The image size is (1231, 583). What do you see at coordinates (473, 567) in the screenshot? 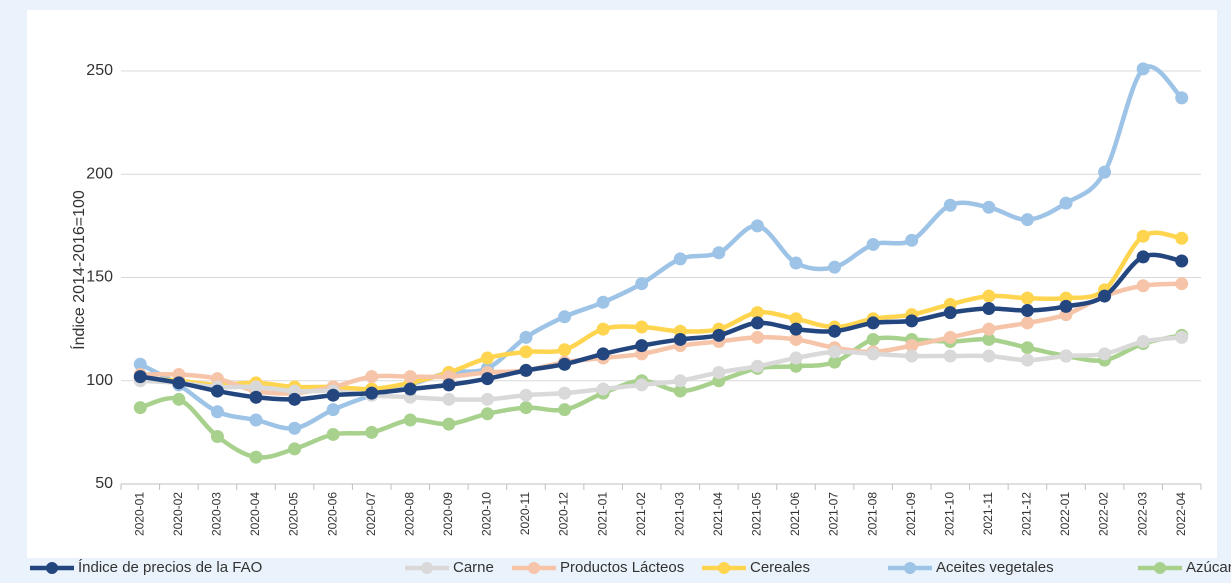
I see `legend-label: Carne` at bounding box center [473, 567].